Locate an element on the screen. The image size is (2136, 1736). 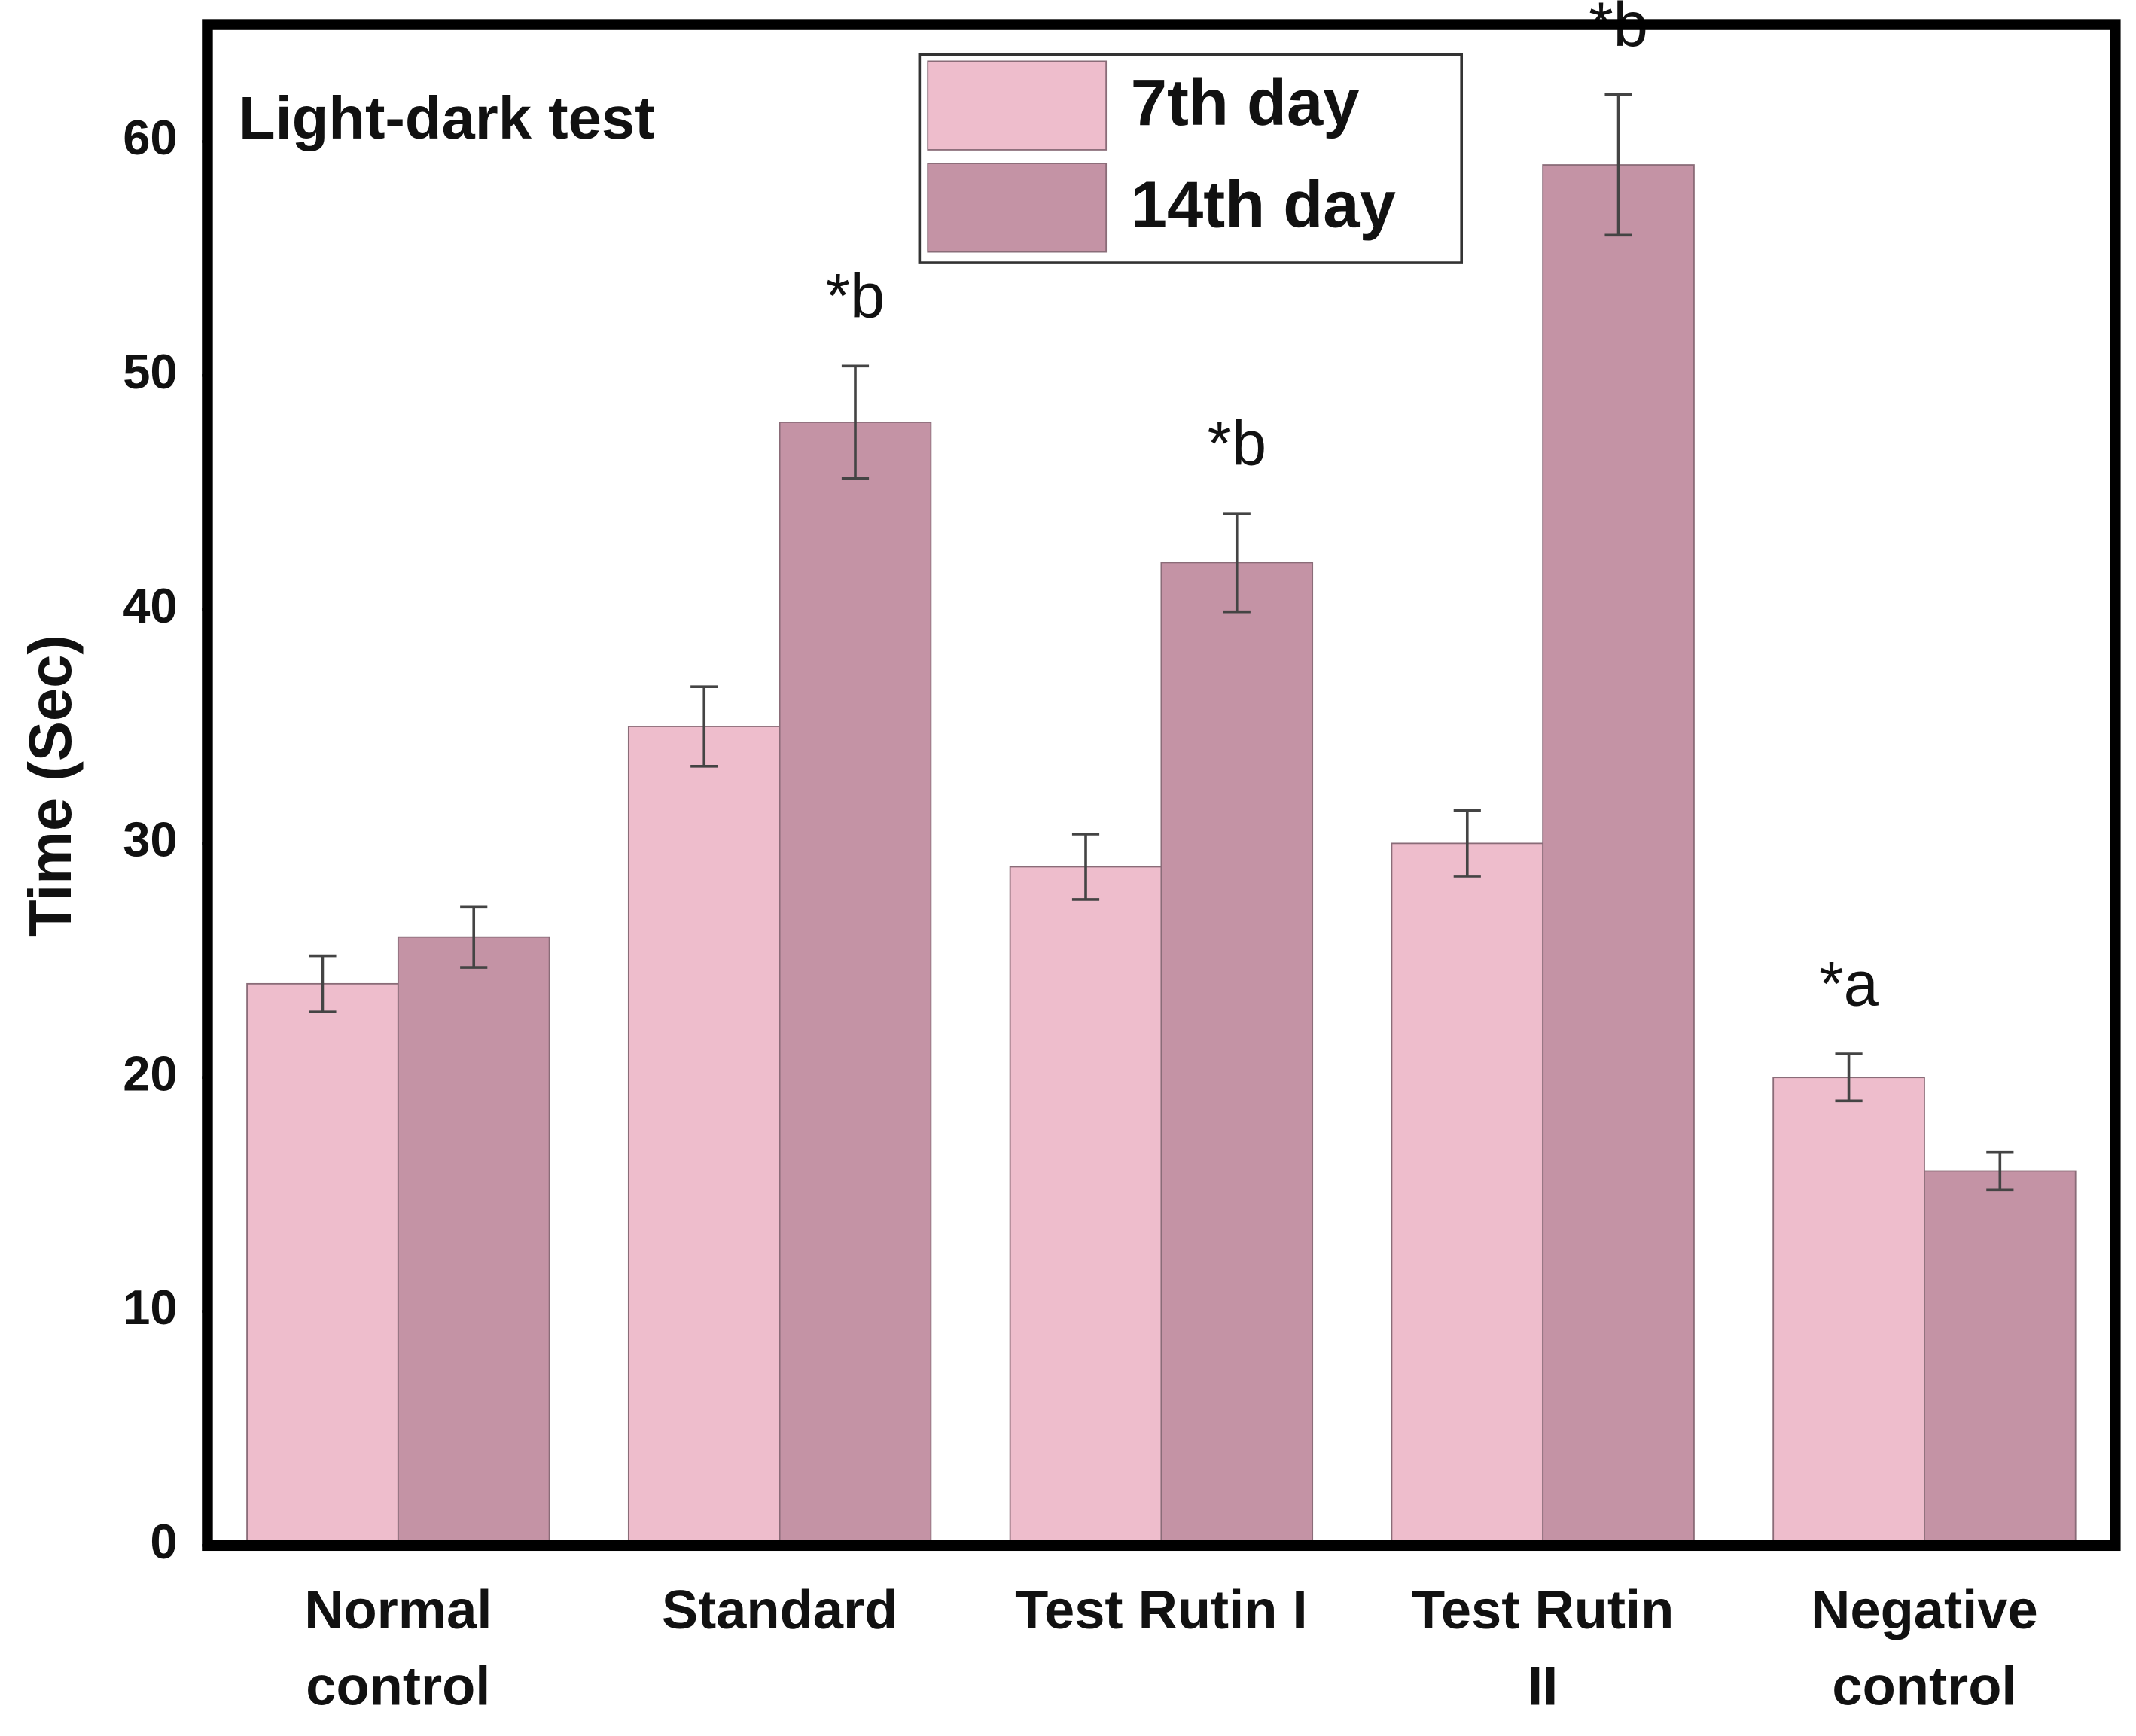
y-tick-label: 0 is located at coordinates (163, 1541).